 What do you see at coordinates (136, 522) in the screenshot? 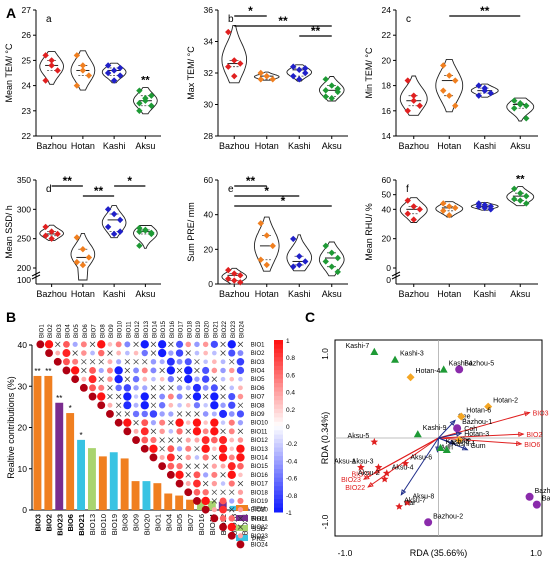
I see `x-tick-label: BIO9` at bounding box center [136, 522].